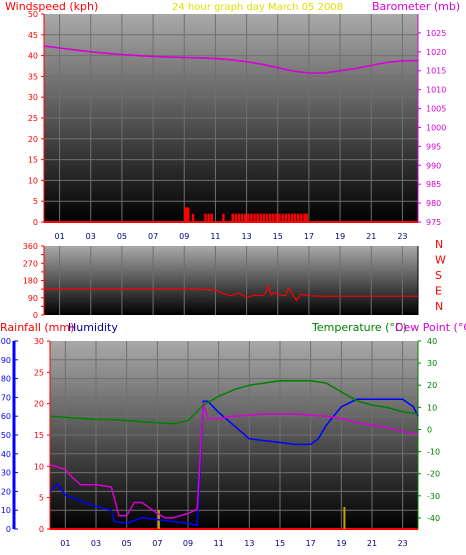  Describe the element at coordinates (93, 327) in the screenshot. I see `humidity-axis-label: Humidity` at that location.